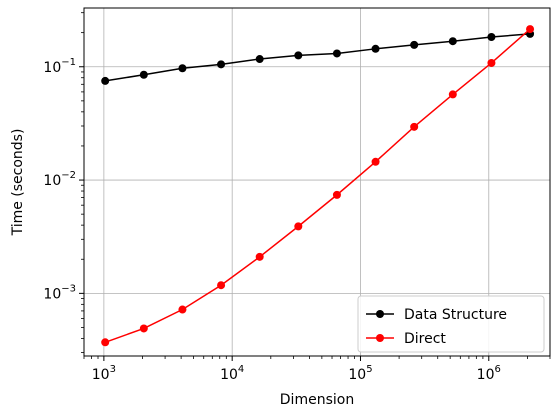 The image size is (553, 410). Describe the element at coordinates (380, 338) in the screenshot. I see `legend-marker-direct` at that location.